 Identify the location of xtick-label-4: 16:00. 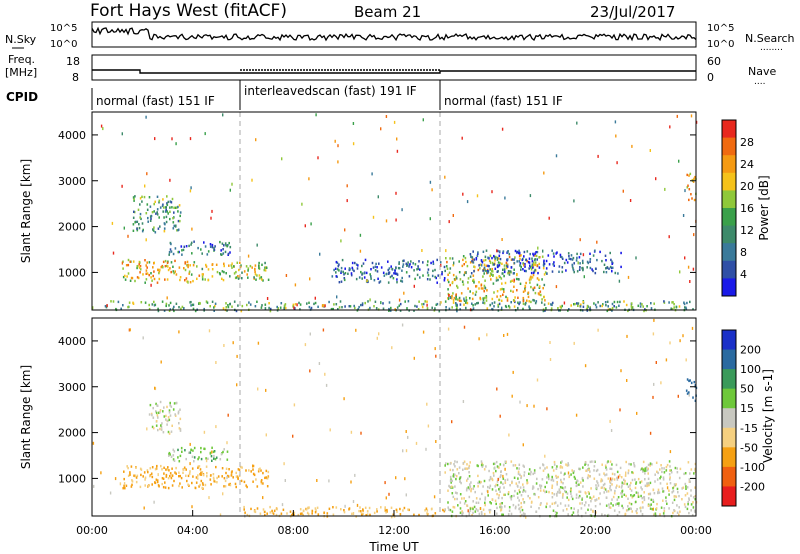
(495, 530).